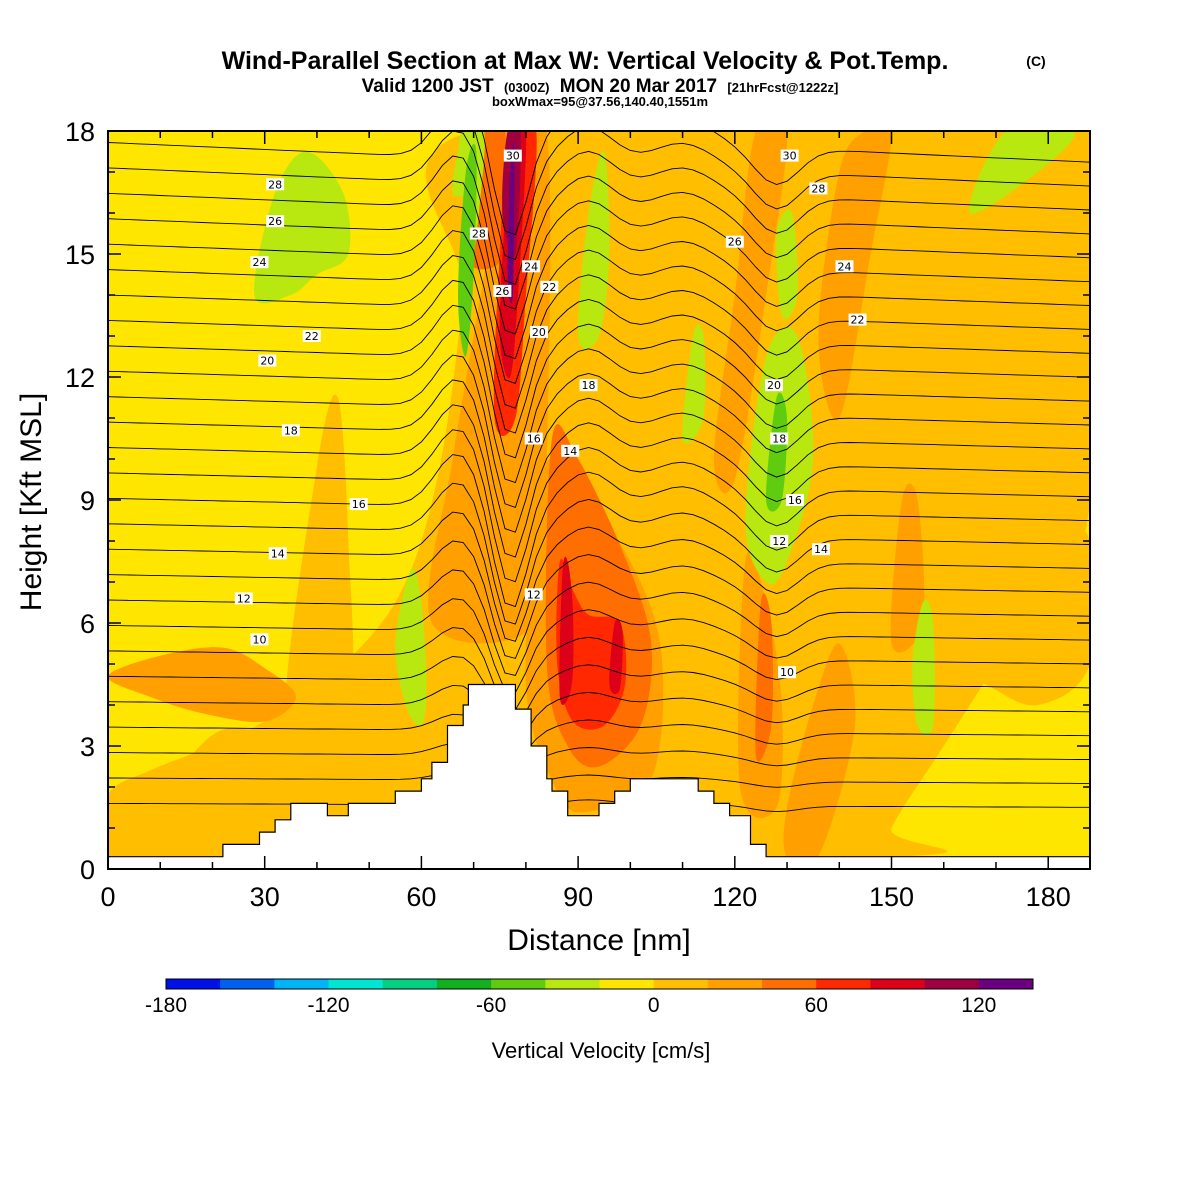 This screenshot has width=1200, height=1200. What do you see at coordinates (428, 86) in the screenshot?
I see `valid-prefix: Valid 1200 JST` at bounding box center [428, 86].